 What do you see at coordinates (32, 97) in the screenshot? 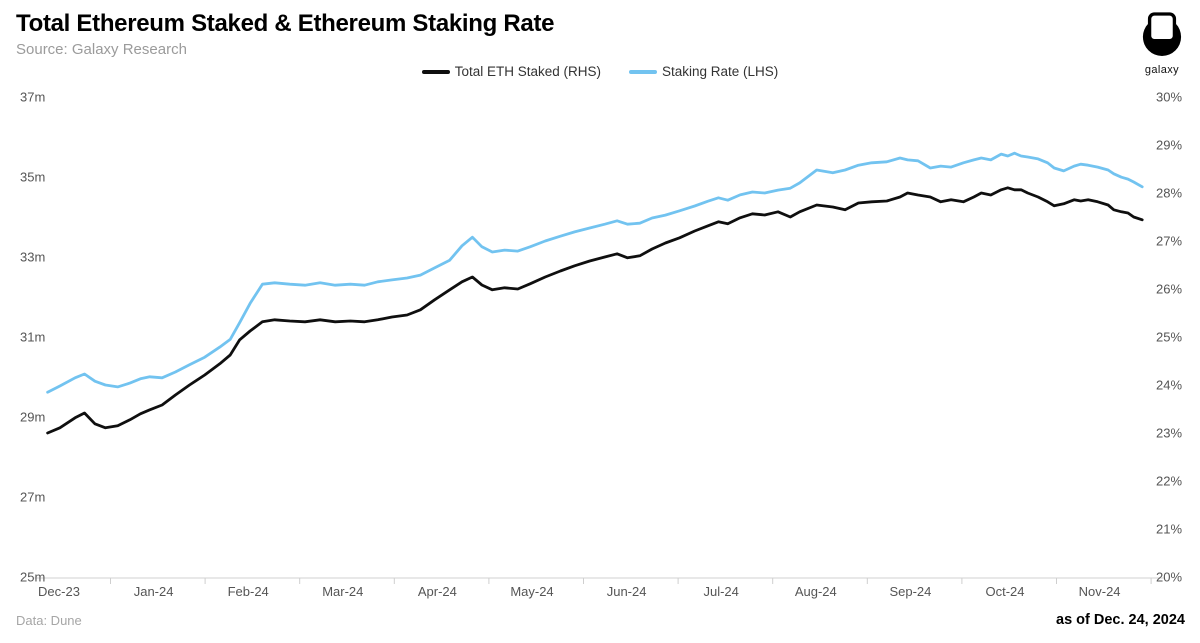
I see `y-axis-label-left: 37m` at bounding box center [32, 97].